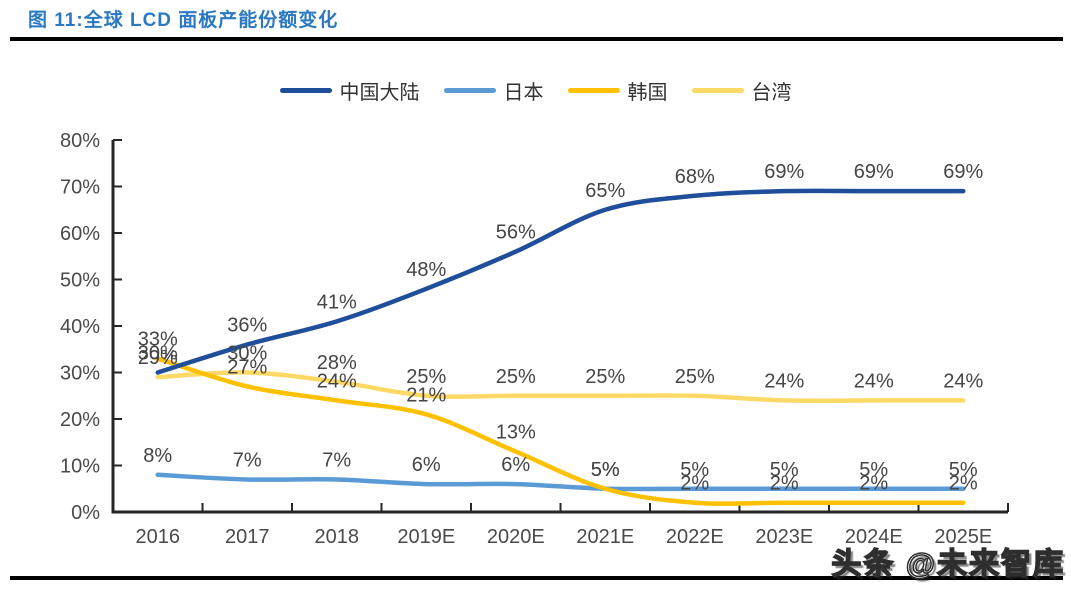 The width and height of the screenshot is (1071, 592). Describe the element at coordinates (694, 470) in the screenshot. I see `data-label-series1-pt6: 5%` at that location.